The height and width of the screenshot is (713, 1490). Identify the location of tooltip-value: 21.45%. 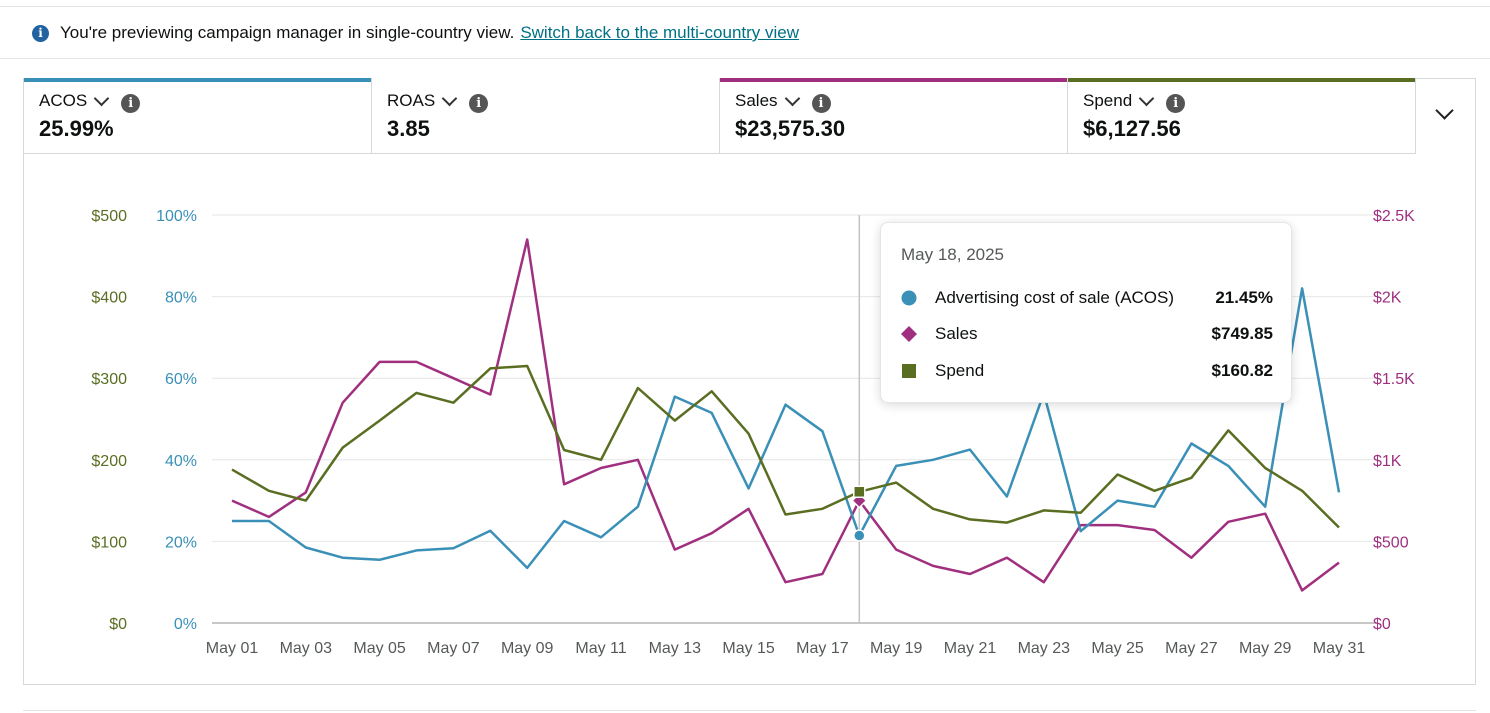
(1244, 297).